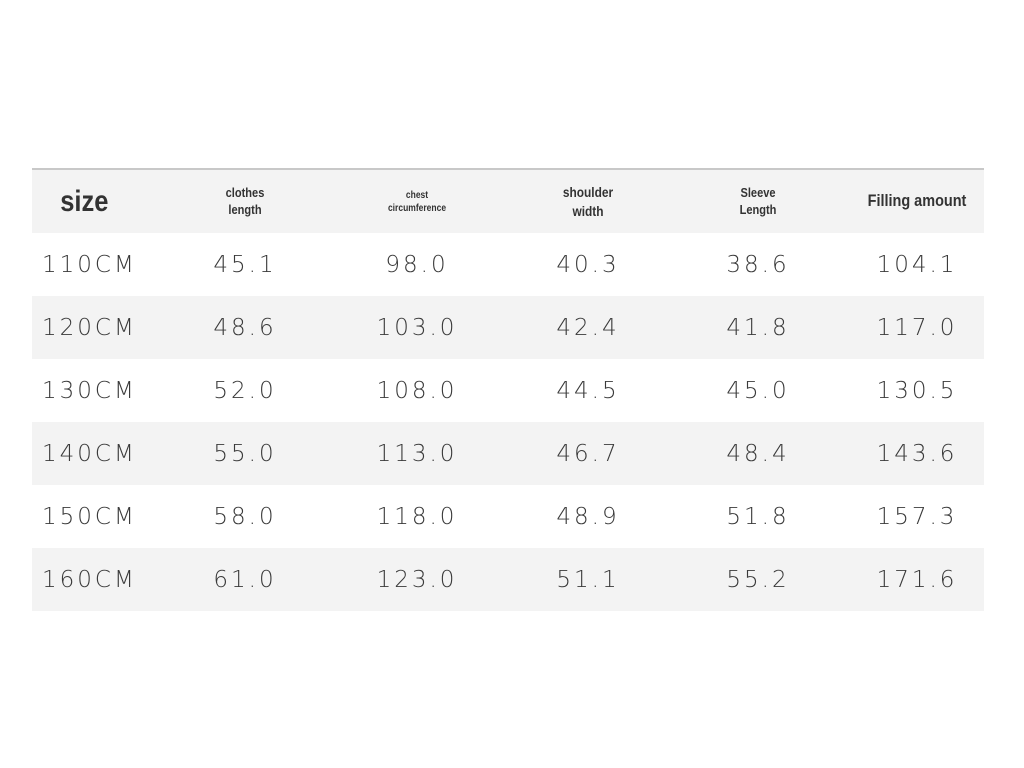 The width and height of the screenshot is (1024, 768). I want to click on header-text: shoulder, so click(588, 192).